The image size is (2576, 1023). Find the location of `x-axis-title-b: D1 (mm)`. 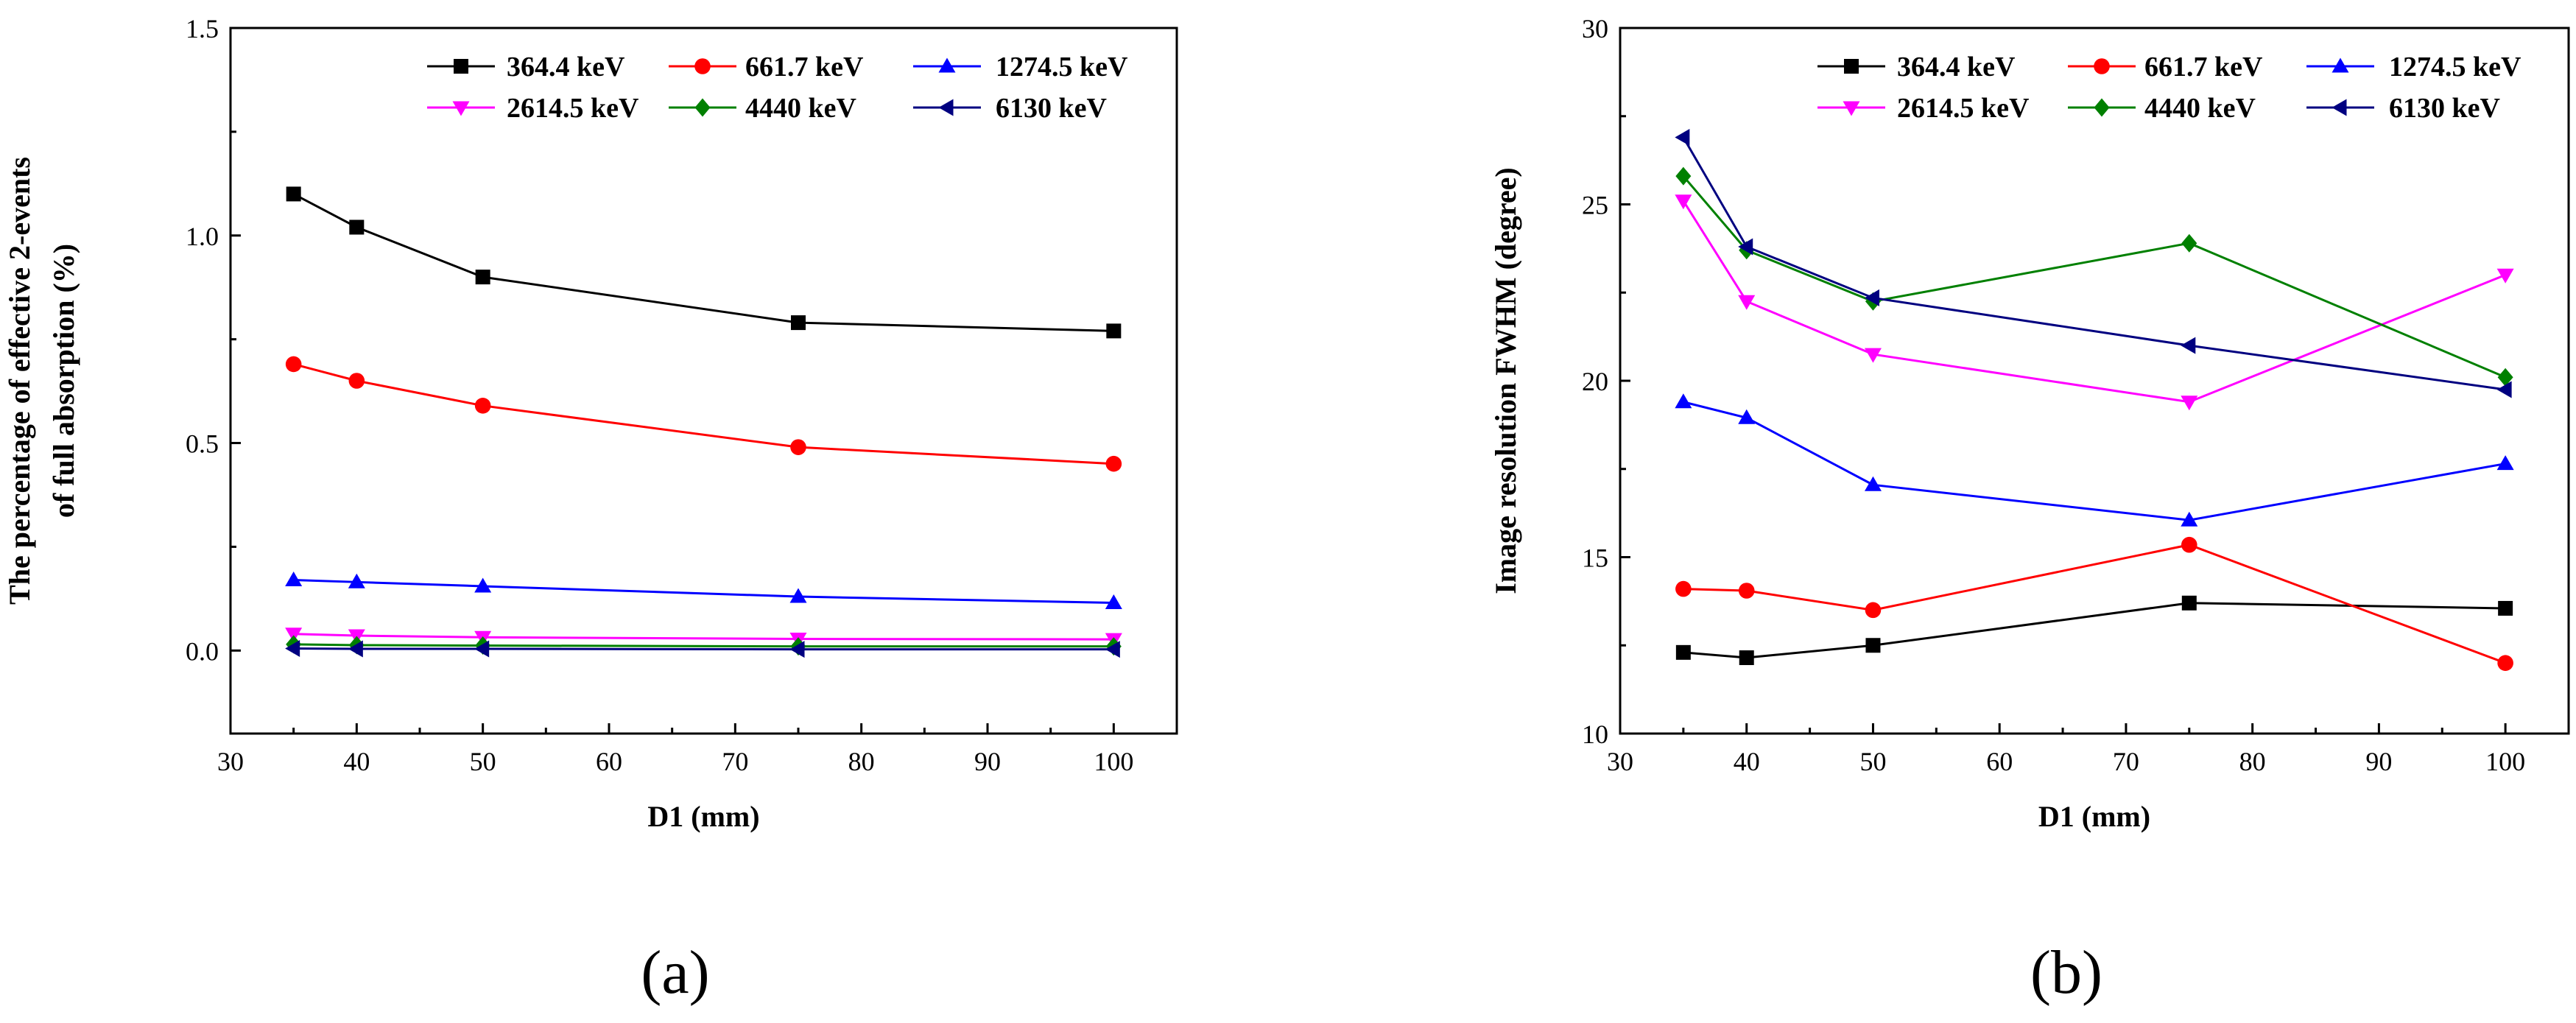

x-axis-title-b: D1 (mm) is located at coordinates (2094, 816).